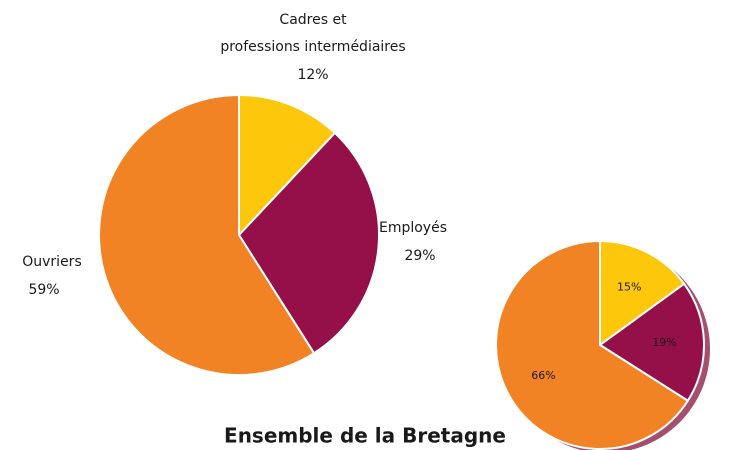 The height and width of the screenshot is (450, 736). I want to click on slice-label: 12%, so click(312, 75).